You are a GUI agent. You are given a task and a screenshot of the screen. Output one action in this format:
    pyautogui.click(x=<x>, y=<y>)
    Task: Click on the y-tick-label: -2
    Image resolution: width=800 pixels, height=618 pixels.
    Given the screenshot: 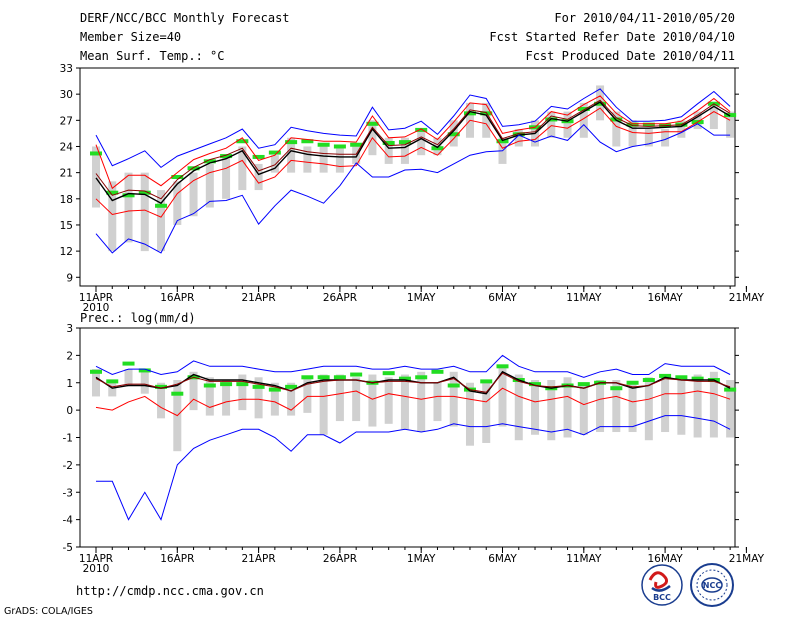 What is the action you would take?
    pyautogui.click(x=68, y=466)
    